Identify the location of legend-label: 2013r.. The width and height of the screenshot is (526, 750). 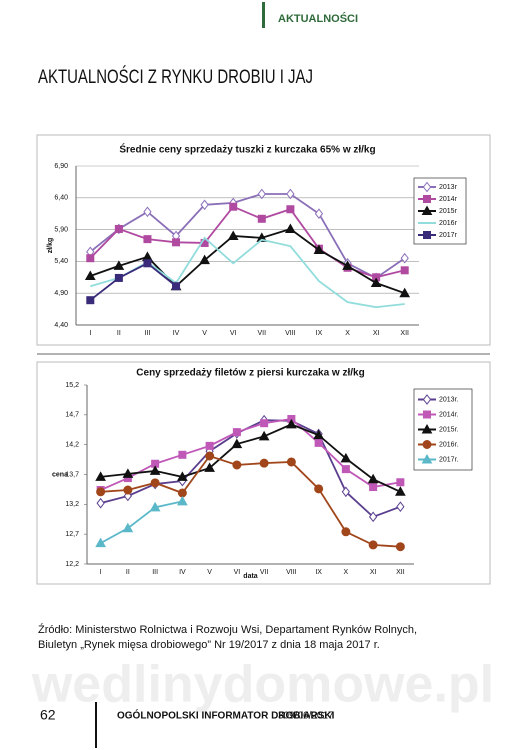
(449, 399).